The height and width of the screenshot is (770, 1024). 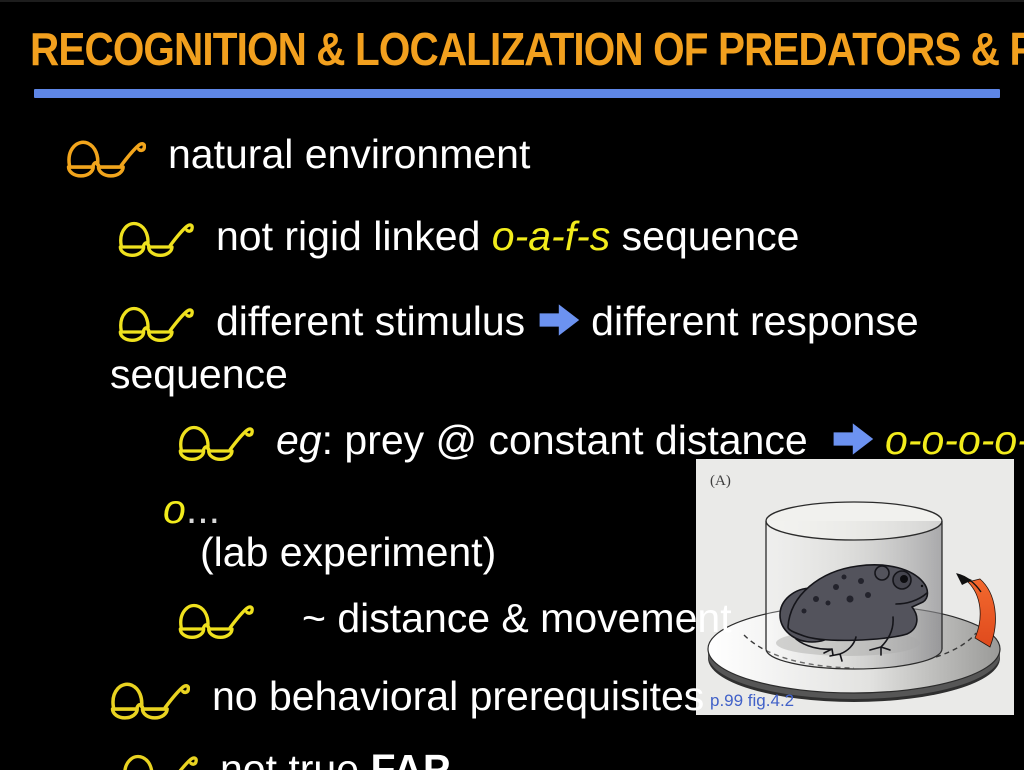 I want to click on item-text: : prey @ constant distance, so click(x=570, y=440).